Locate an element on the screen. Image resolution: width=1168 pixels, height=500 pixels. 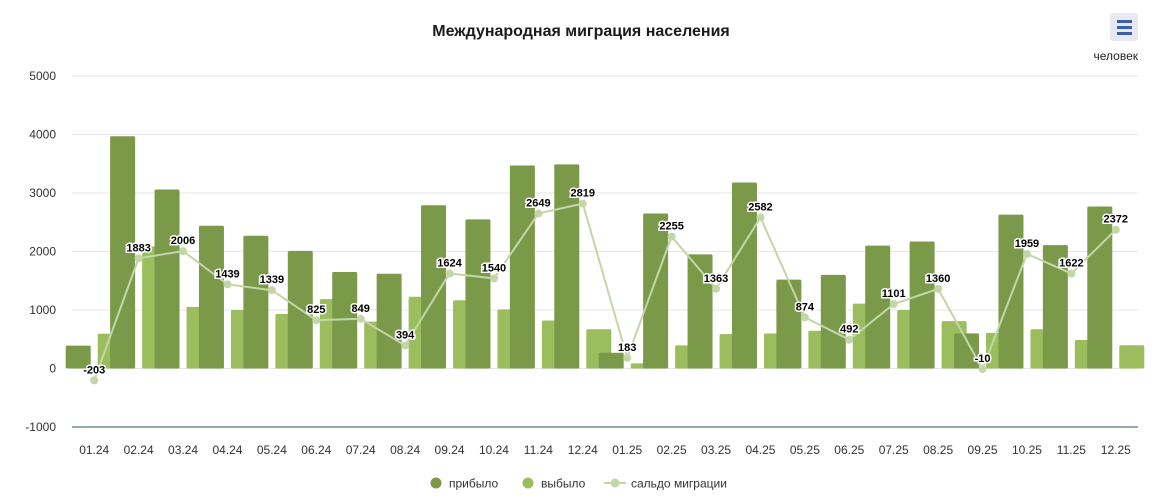
balance-data-label: 874 is located at coordinates (805, 307).